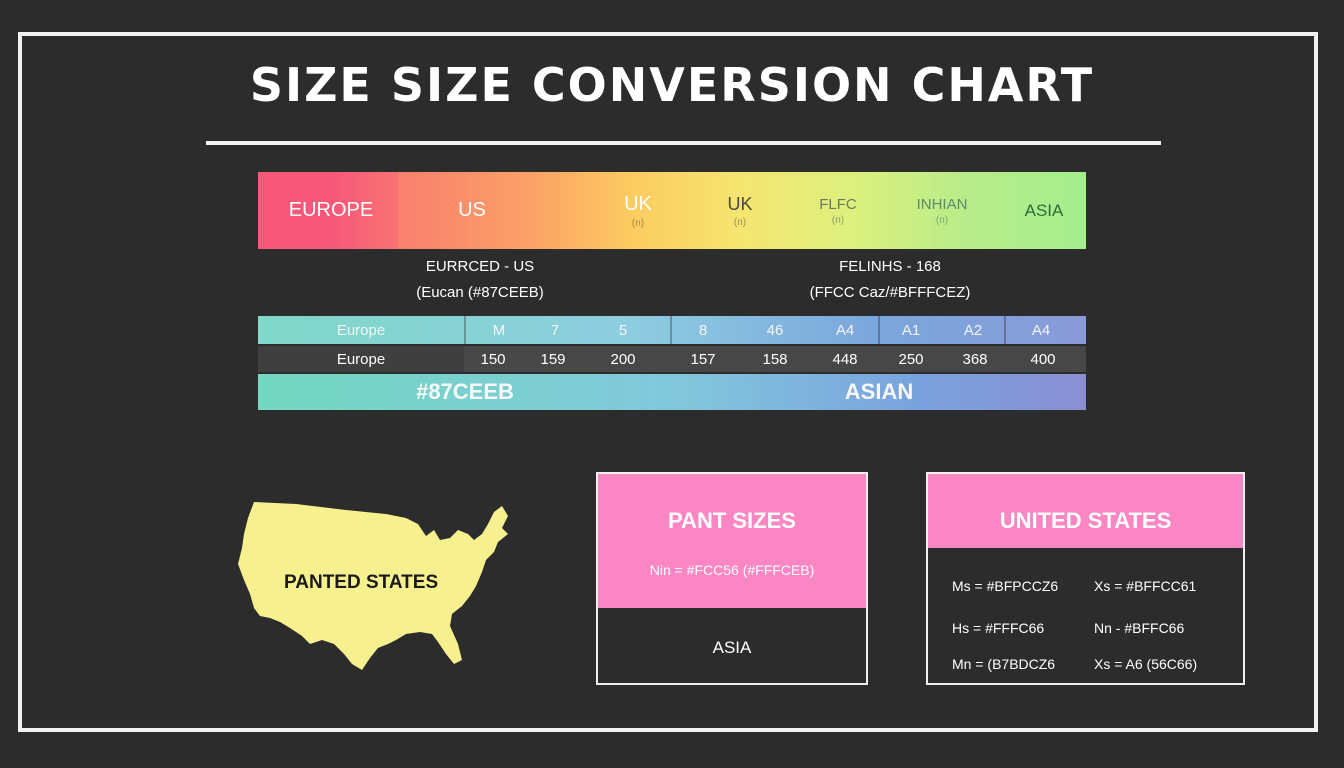 The height and width of the screenshot is (768, 1344). What do you see at coordinates (555, 330) in the screenshot?
I see `table-cell: 7` at bounding box center [555, 330].